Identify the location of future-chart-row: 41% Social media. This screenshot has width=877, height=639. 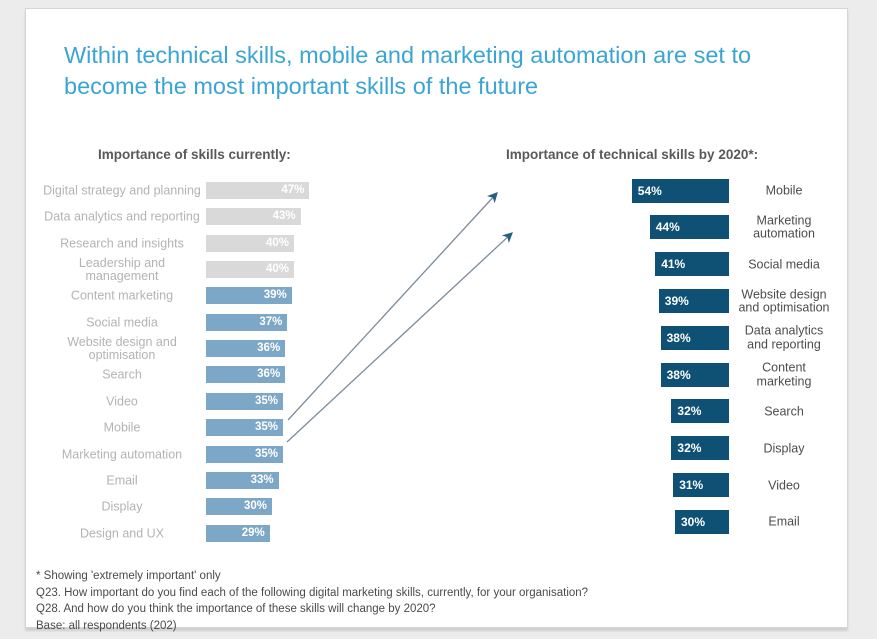
(671, 264).